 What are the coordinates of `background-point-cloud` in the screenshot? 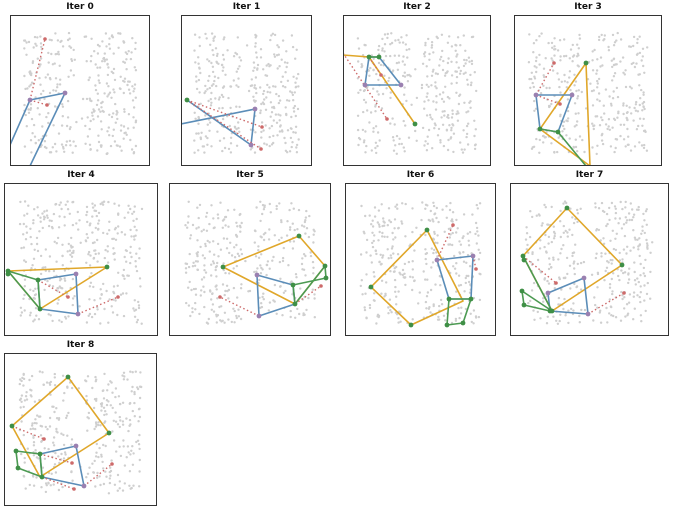 It's located at (81, 262).